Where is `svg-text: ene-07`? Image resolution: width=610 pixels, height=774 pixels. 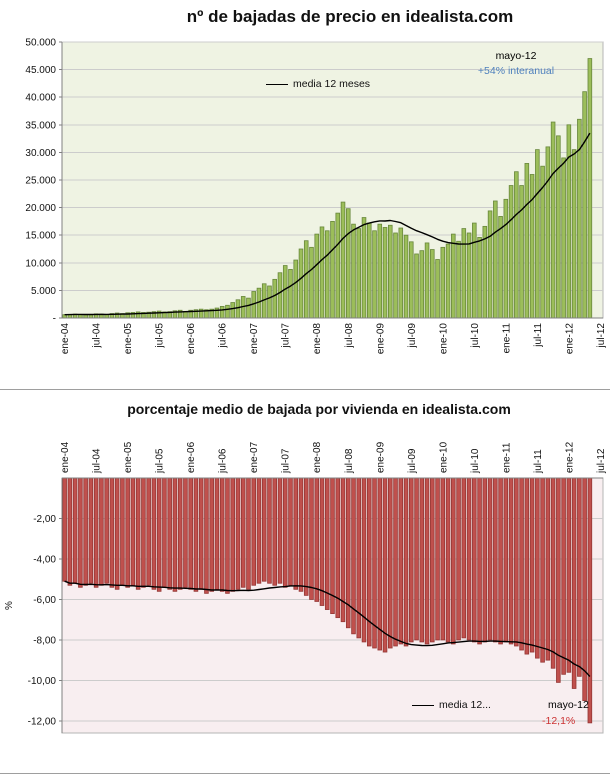 svg-text: ene-07 is located at coordinates (254, 339).